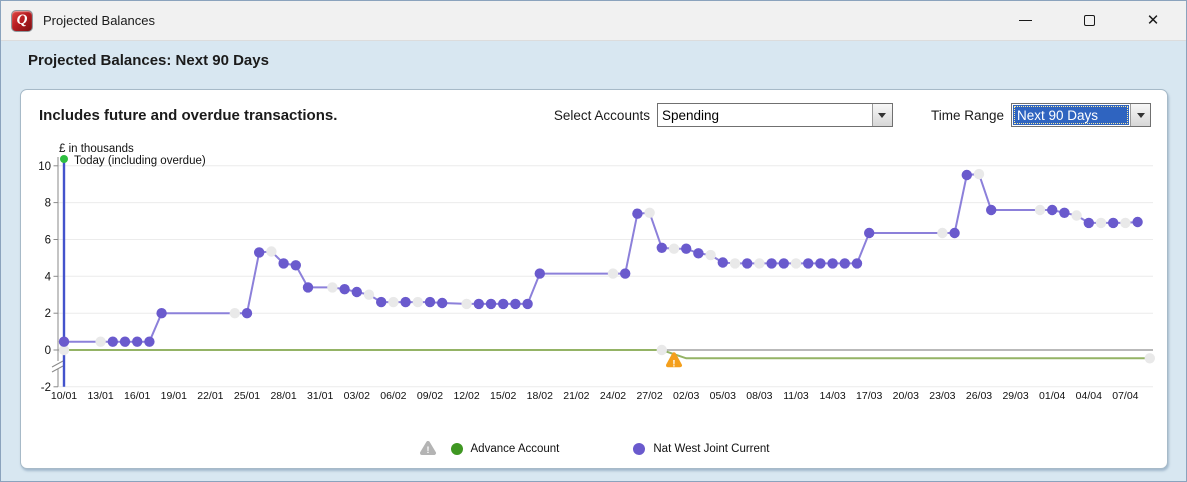 The image size is (1187, 482). What do you see at coordinates (723, 396) in the screenshot?
I see `x-axis-tick: 05/03` at bounding box center [723, 396].